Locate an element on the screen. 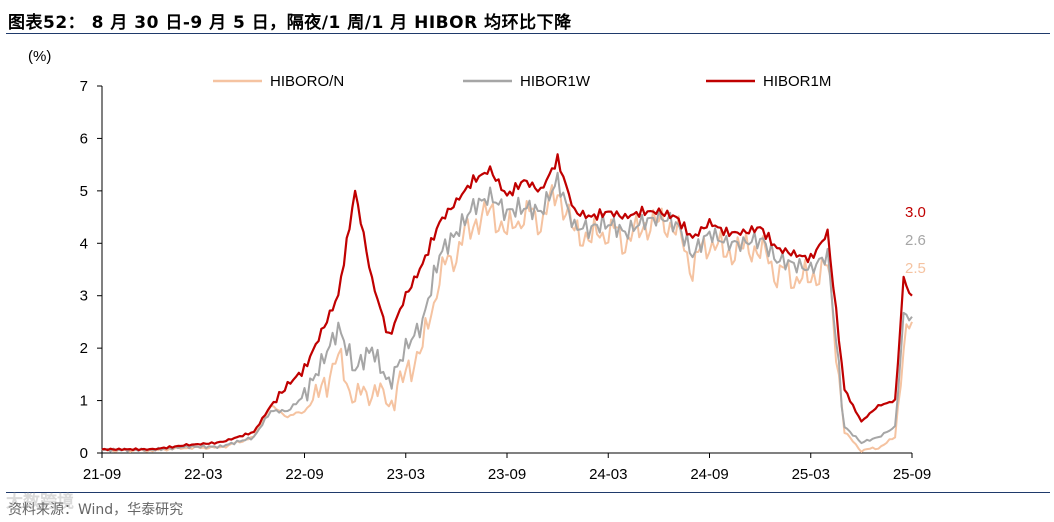 This screenshot has width=1054, height=522. end-value-label: 2.6 is located at coordinates (915, 240).